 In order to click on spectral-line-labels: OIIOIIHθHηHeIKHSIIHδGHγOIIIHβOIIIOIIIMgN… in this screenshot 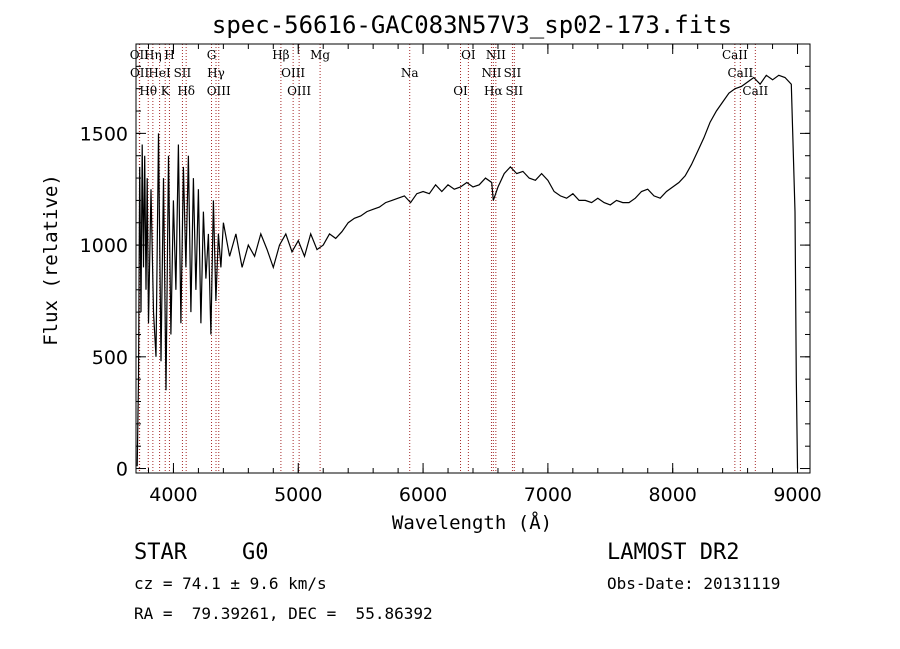, I will do `click(449, 73)`.